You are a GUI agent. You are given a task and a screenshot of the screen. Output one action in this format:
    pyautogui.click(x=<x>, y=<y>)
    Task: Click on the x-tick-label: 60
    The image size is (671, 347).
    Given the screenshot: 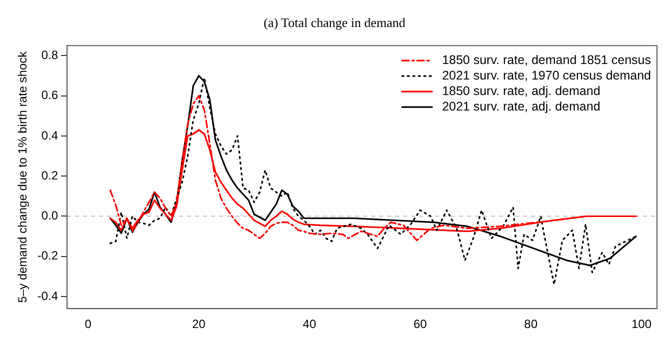 What is the action you would take?
    pyautogui.click(x=420, y=324)
    